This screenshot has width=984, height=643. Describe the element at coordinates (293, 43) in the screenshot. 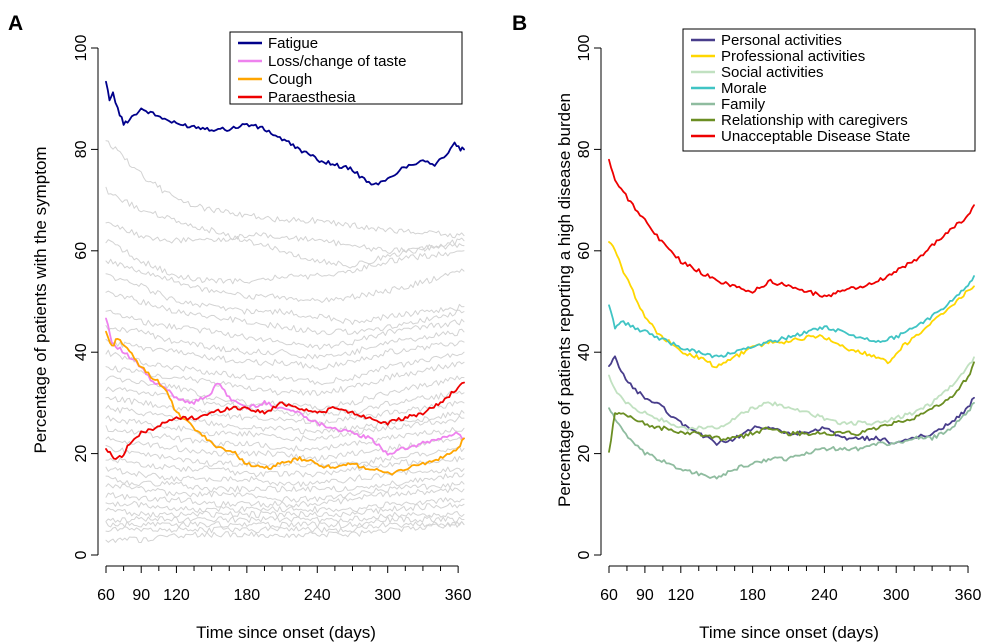

I see `legend-label-fatigue: Fatigue` at that location.